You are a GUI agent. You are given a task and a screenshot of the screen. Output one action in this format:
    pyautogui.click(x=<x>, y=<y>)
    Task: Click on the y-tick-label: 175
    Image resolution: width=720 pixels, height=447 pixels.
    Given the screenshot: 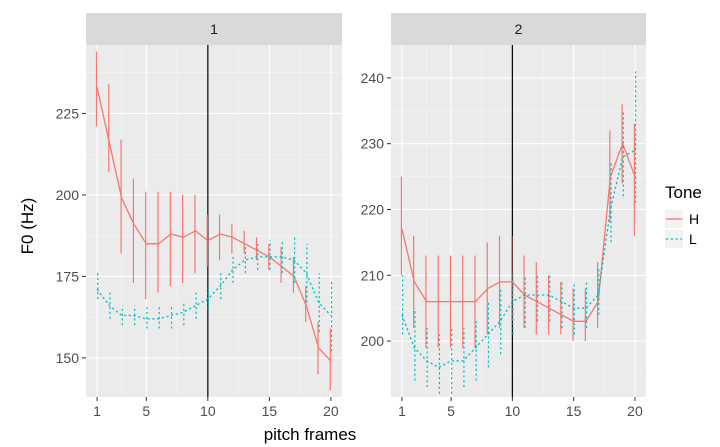 What is the action you would take?
    pyautogui.click(x=68, y=276)
    